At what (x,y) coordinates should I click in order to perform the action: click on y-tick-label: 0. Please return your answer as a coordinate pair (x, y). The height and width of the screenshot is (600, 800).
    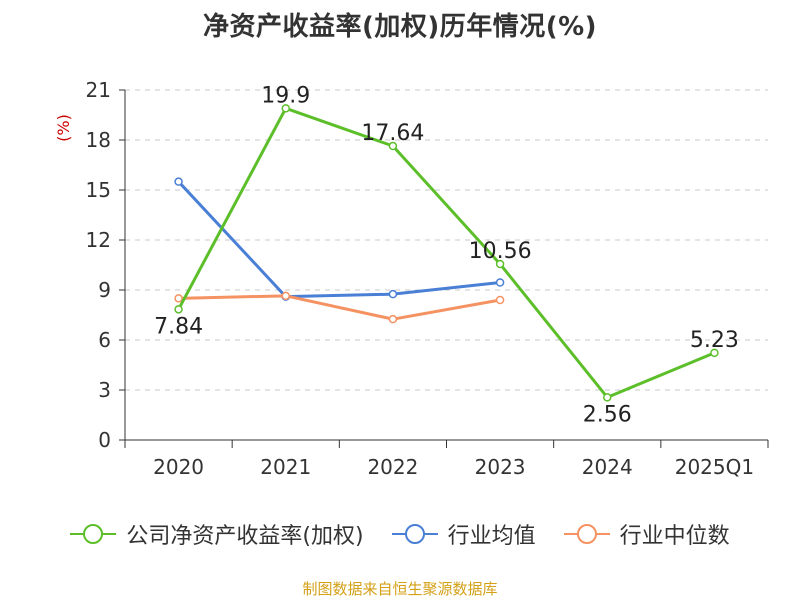
    Looking at the image, I should click on (104, 440).